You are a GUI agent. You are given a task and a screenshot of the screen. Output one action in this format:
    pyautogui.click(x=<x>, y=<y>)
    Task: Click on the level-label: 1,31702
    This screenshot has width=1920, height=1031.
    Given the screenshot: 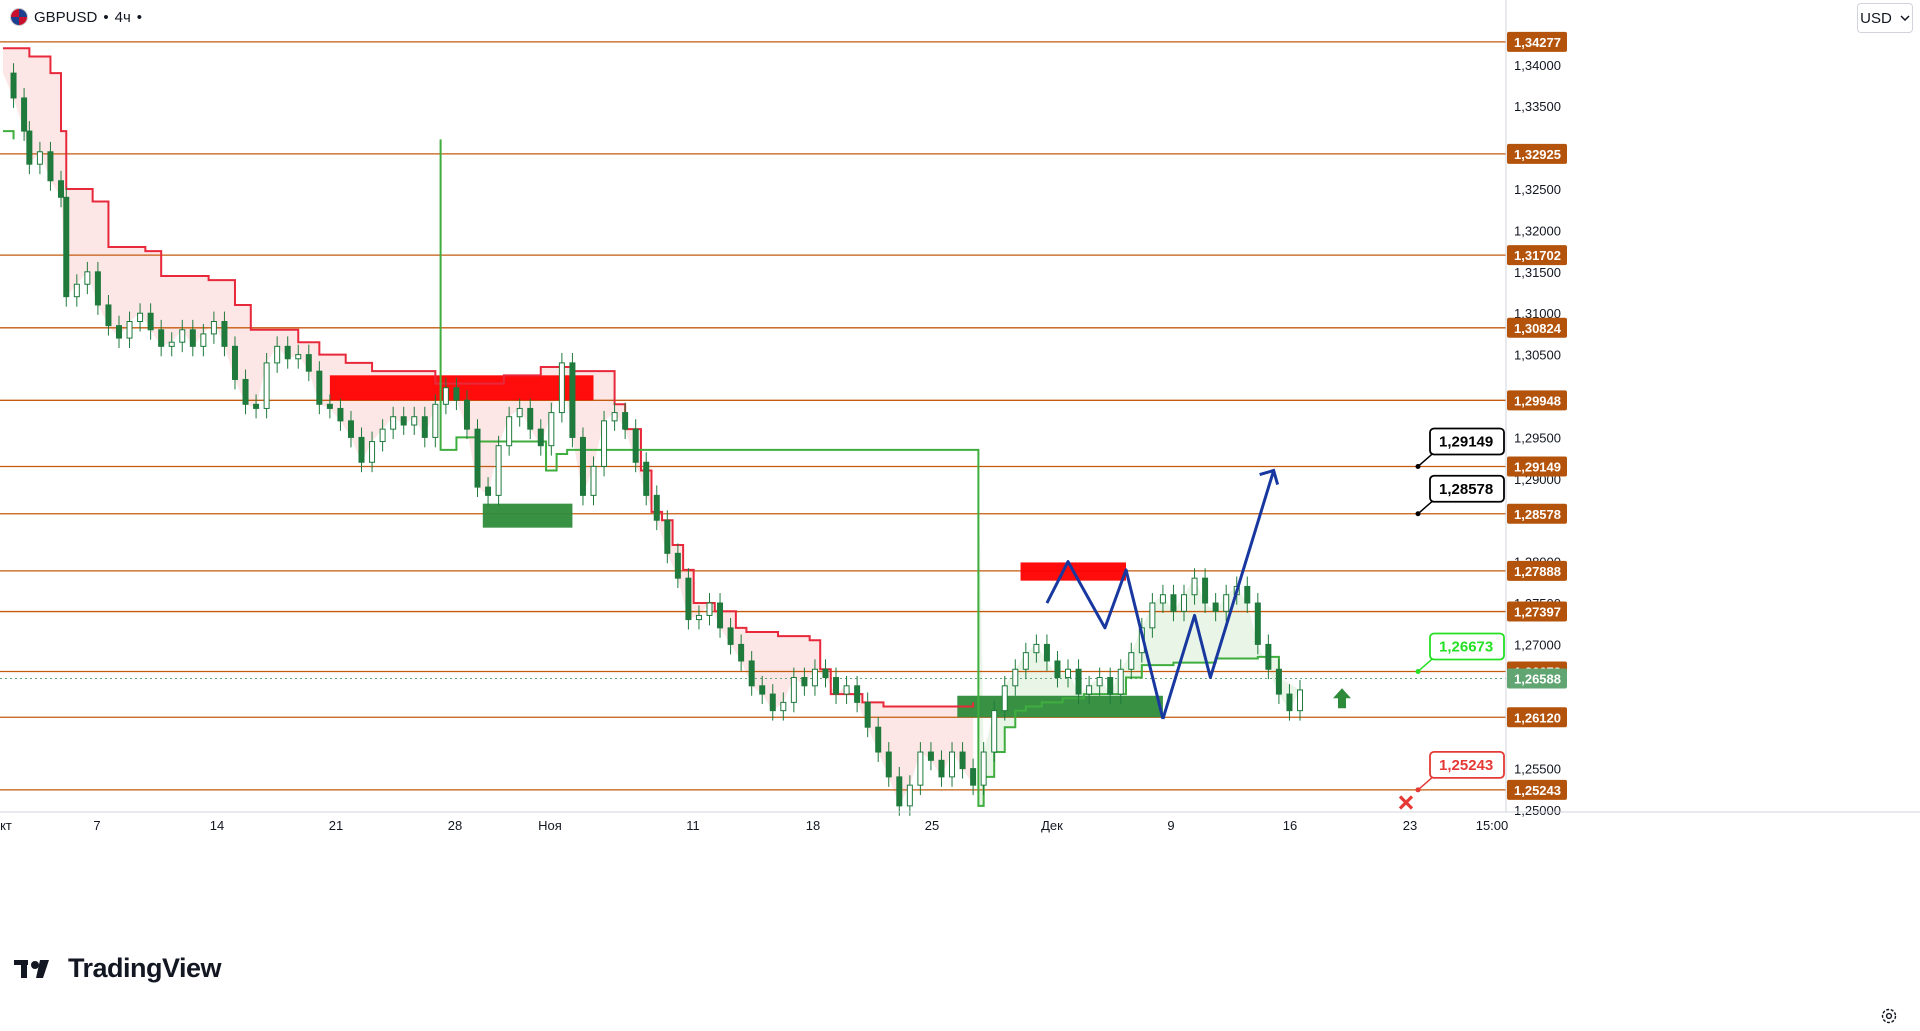 What is the action you would take?
    pyautogui.click(x=1537, y=255)
    